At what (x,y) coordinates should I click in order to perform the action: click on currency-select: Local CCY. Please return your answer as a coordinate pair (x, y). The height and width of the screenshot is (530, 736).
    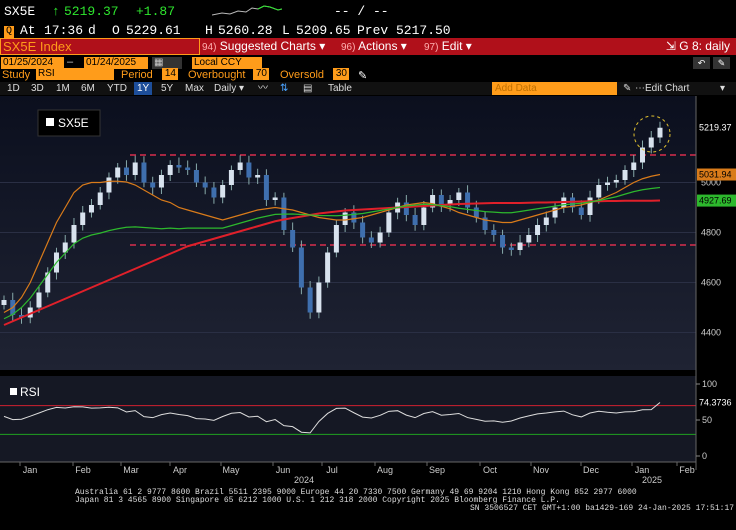
    Looking at the image, I should click on (227, 63).